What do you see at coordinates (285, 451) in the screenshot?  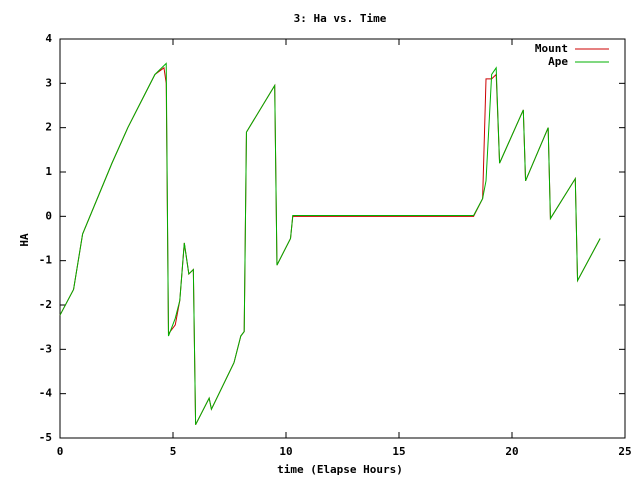 I see `x-tick-label: 10` at bounding box center [285, 451].